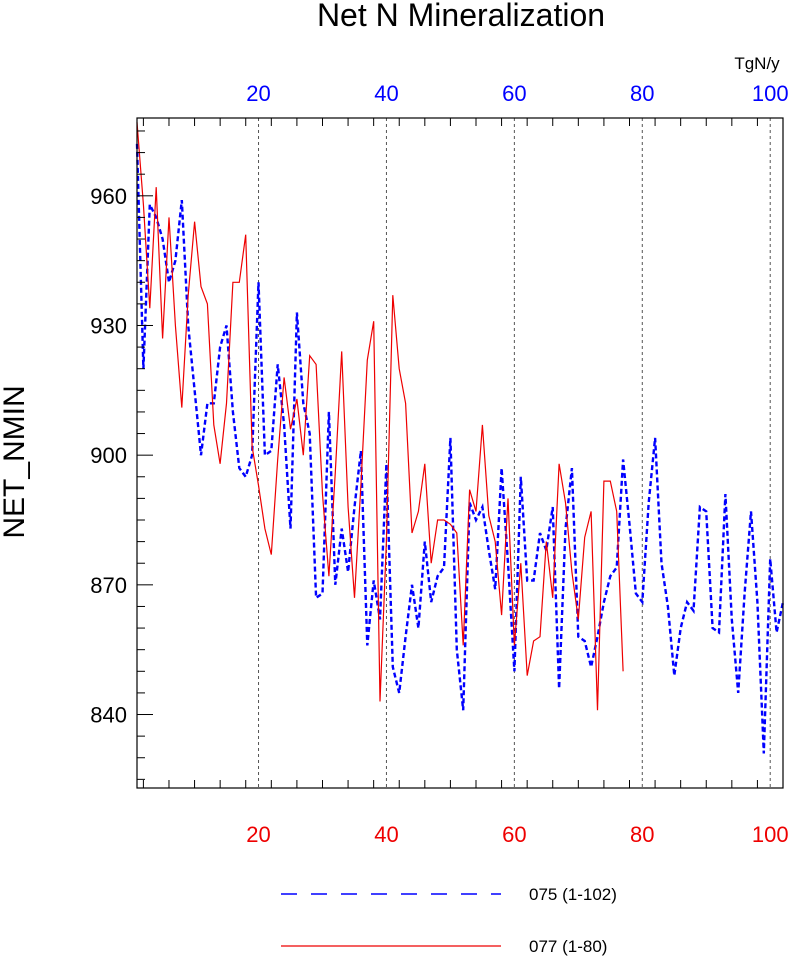  I want to click on y-tick-label-870: 870, so click(108, 585).